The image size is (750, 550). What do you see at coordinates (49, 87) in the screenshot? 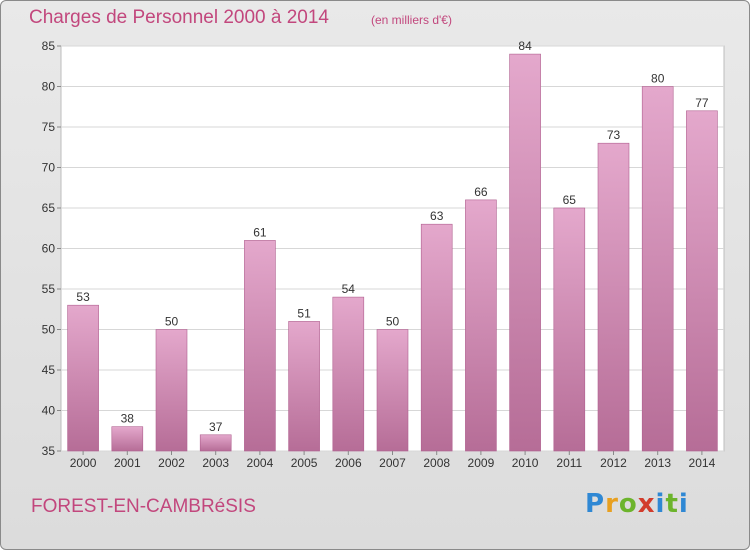
I see `y-tick-label: 80` at bounding box center [49, 87].